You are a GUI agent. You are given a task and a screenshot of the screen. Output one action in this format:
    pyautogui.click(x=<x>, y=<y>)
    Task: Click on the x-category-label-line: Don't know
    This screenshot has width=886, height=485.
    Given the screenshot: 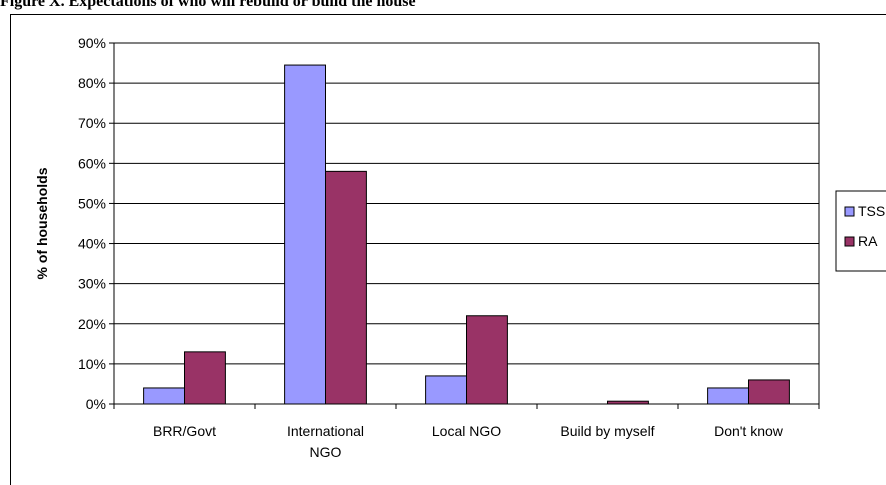 What is the action you would take?
    pyautogui.click(x=749, y=431)
    